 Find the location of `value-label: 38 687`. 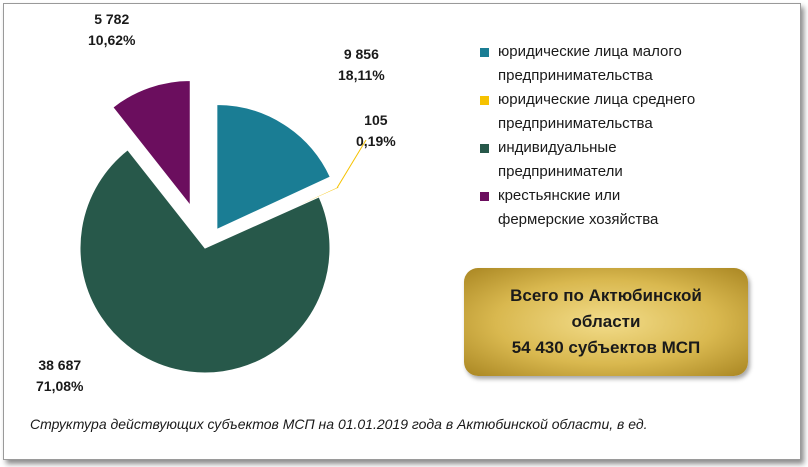

value-label: 38 687 is located at coordinates (60, 365).